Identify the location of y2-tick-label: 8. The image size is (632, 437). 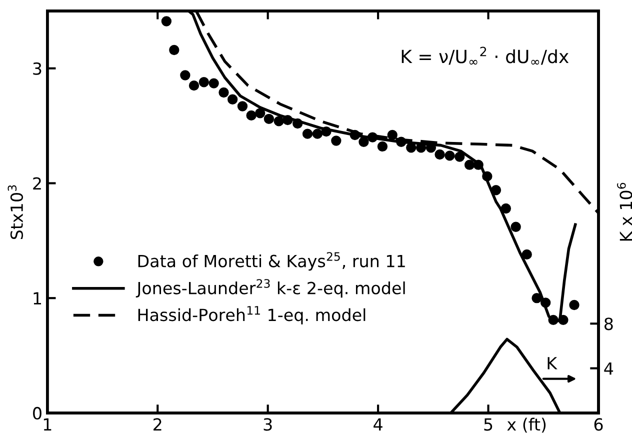
(608, 324).